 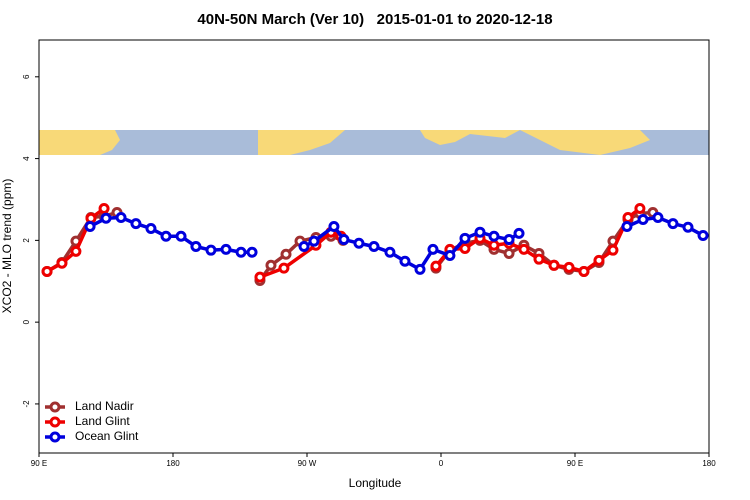 What do you see at coordinates (26, 321) in the screenshot?
I see `y-tick-label: 0` at bounding box center [26, 321].